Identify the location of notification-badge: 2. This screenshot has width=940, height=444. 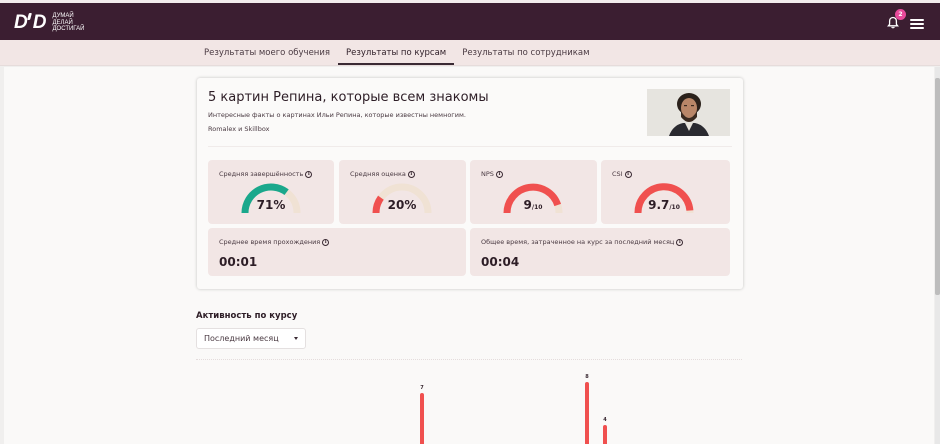
(900, 14).